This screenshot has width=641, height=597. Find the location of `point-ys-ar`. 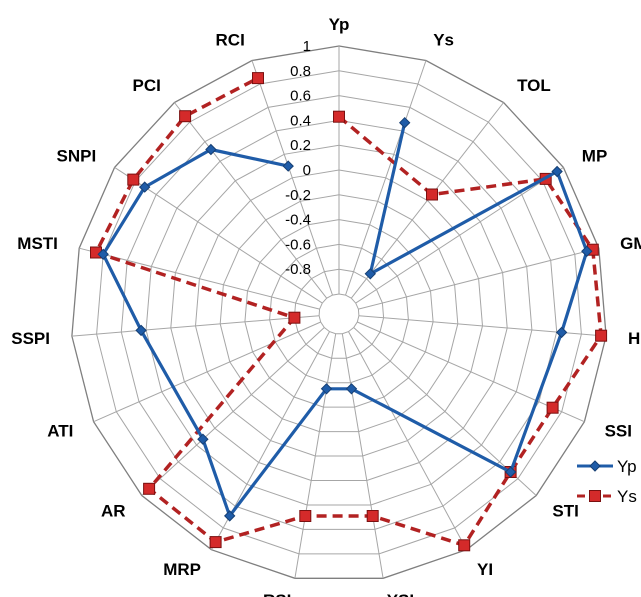

point-ys-ar is located at coordinates (149, 488).